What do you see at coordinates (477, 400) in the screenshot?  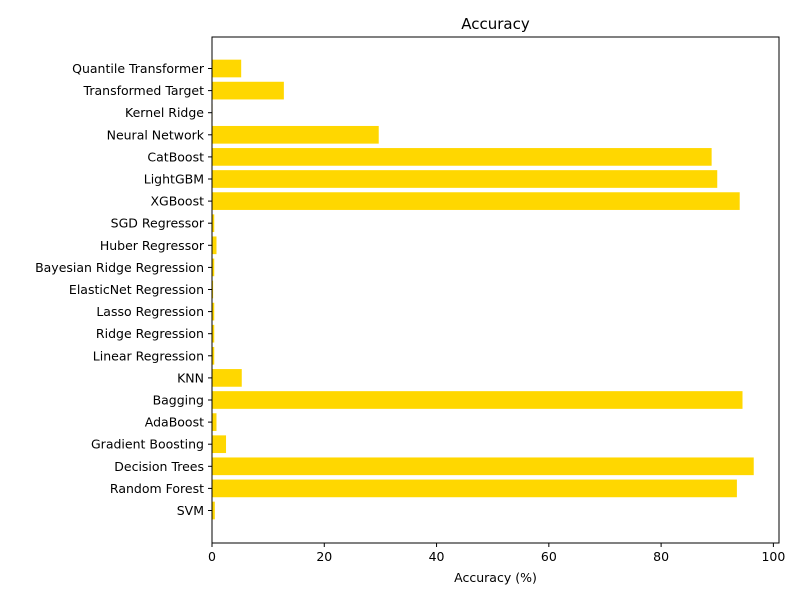 I see `bar-bagging` at bounding box center [477, 400].